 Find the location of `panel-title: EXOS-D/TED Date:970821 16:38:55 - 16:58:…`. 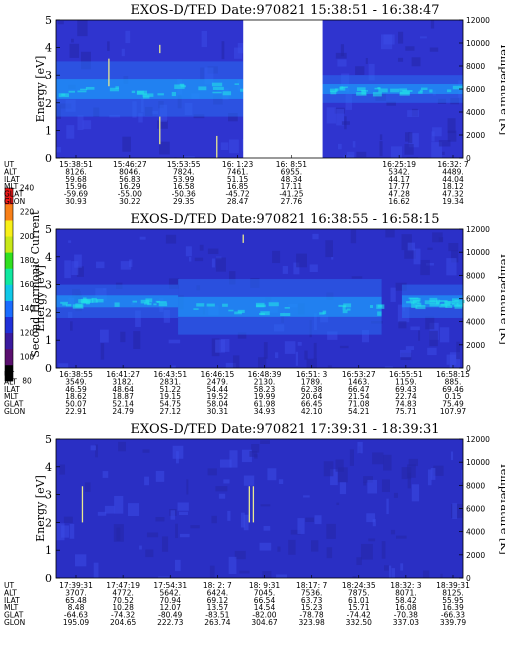

panel-title: EXOS-D/TED Date:970821 16:38:55 - 16:58:… is located at coordinates (284, 219).